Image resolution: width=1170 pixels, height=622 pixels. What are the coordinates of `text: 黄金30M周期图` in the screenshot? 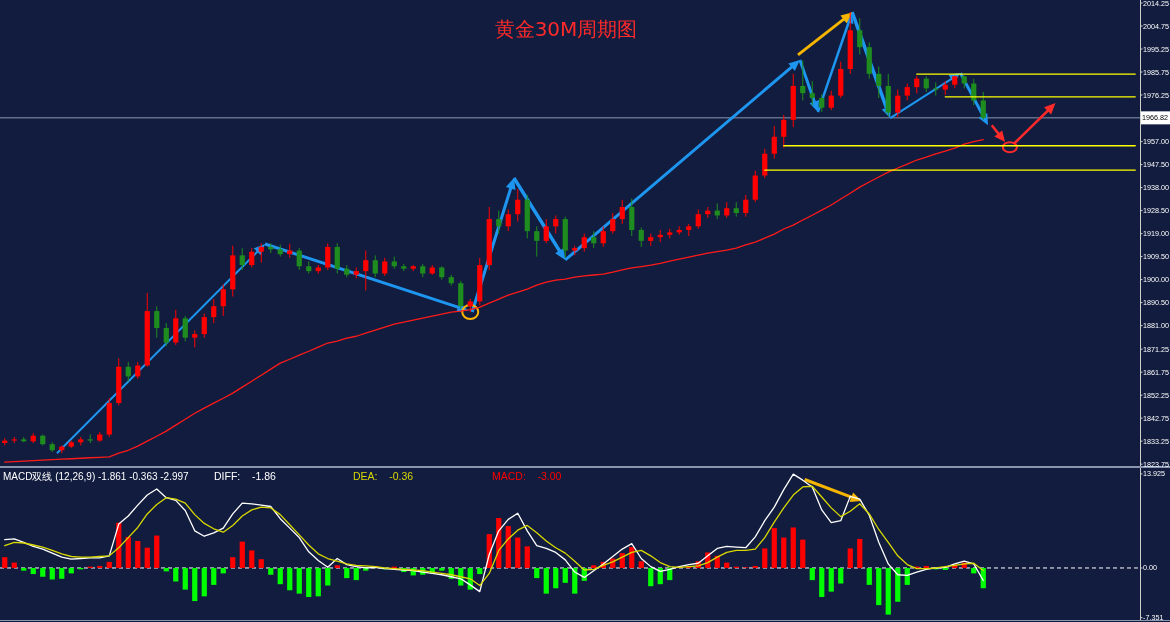 It's located at (566, 29).